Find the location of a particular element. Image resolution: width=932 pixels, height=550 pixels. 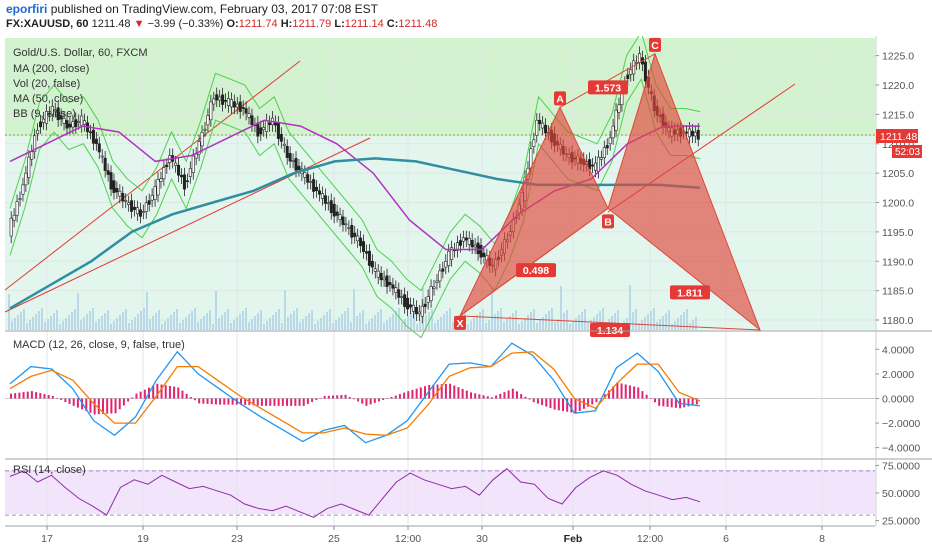

point-a-box is located at coordinates (560, 98).